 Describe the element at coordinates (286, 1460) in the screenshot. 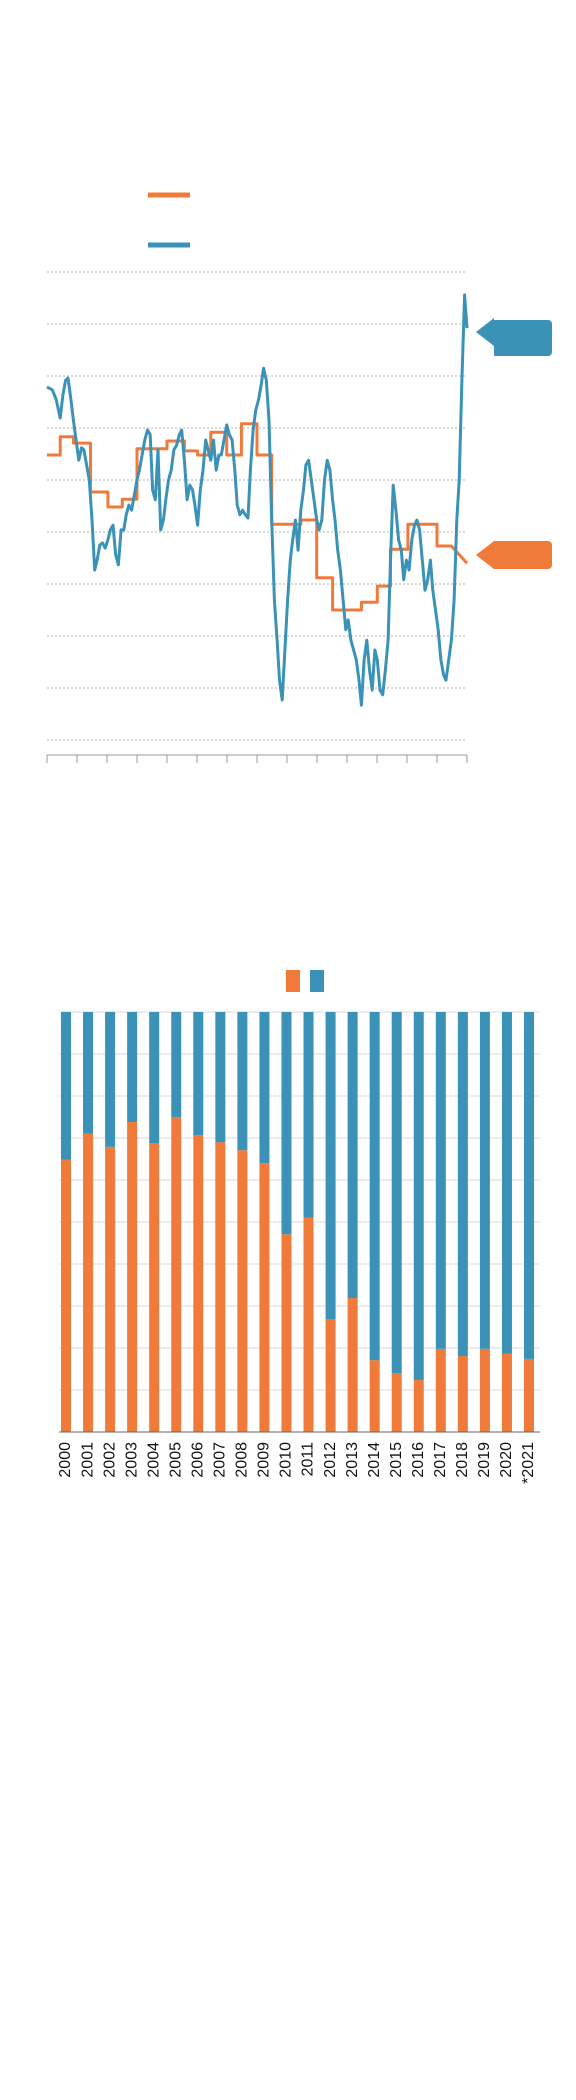

I see `x-tick-label: 2010` at that location.